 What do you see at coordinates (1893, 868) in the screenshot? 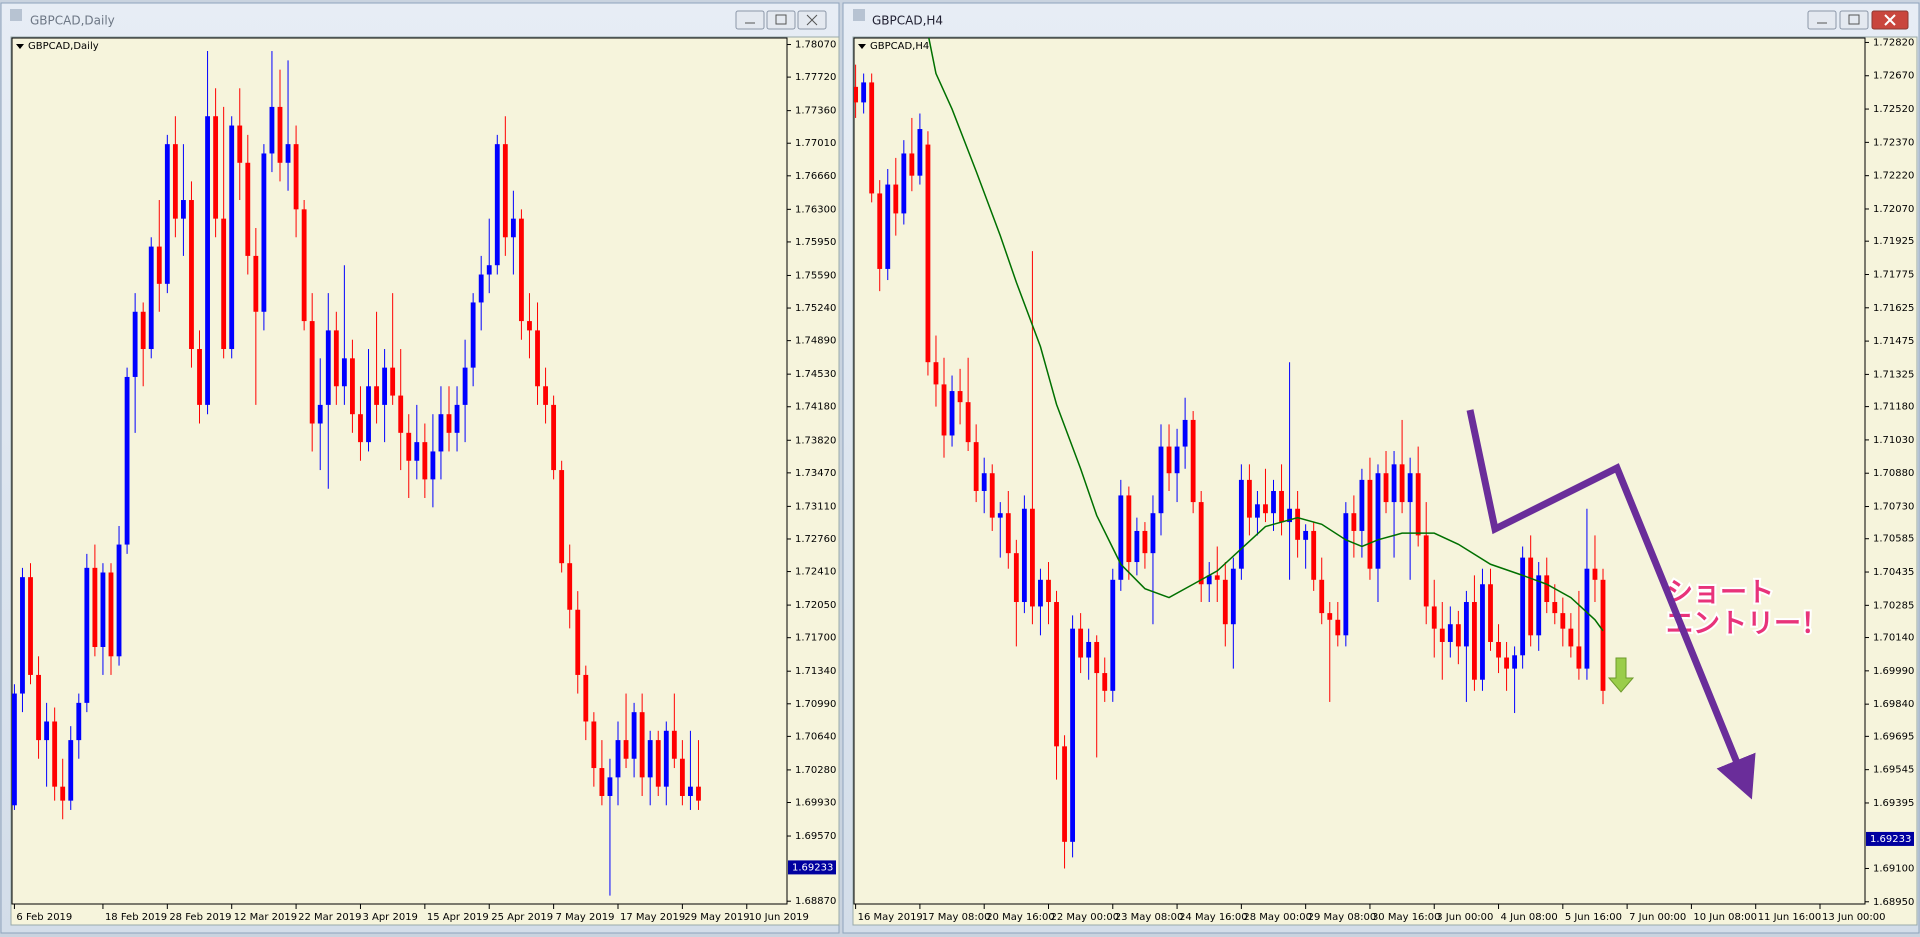
I see `y-tick-label: 1.69100` at bounding box center [1893, 868].